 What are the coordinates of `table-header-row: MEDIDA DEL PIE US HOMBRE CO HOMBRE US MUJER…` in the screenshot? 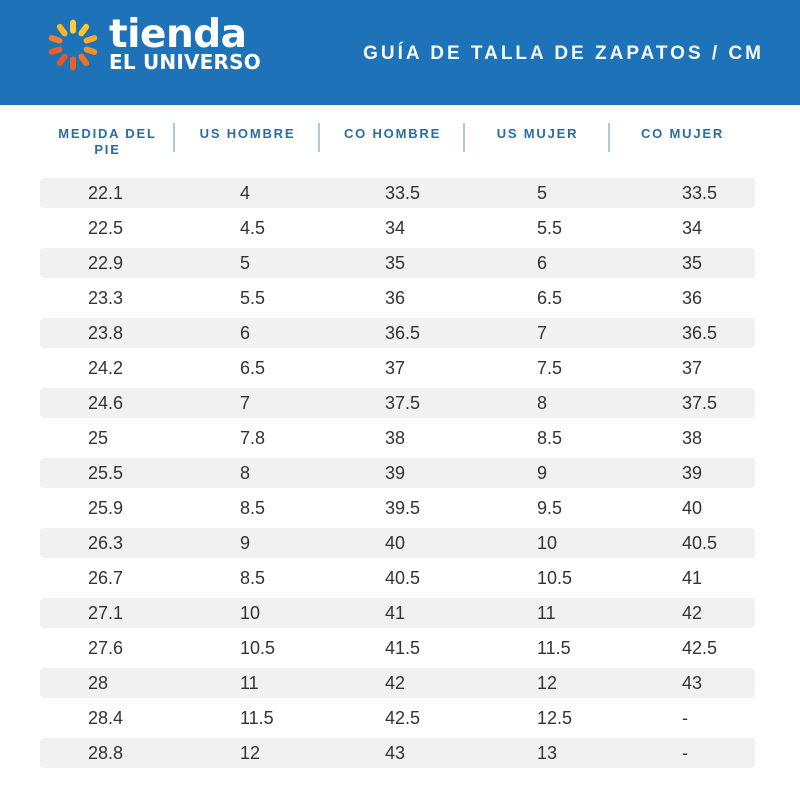 It's located at (397, 141).